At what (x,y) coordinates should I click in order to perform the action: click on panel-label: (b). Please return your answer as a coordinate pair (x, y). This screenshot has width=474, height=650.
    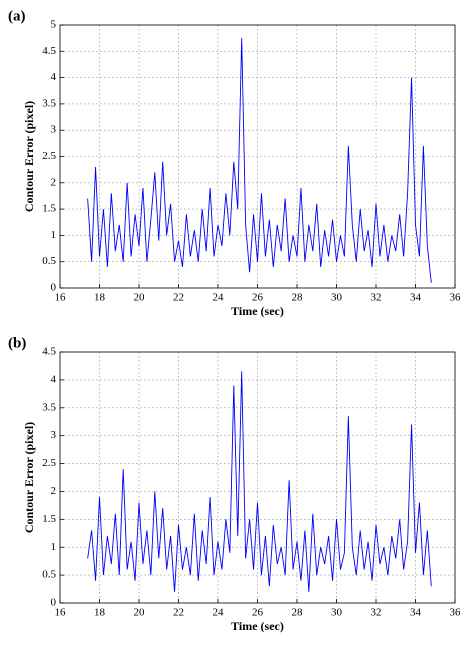
    Looking at the image, I should click on (17, 343).